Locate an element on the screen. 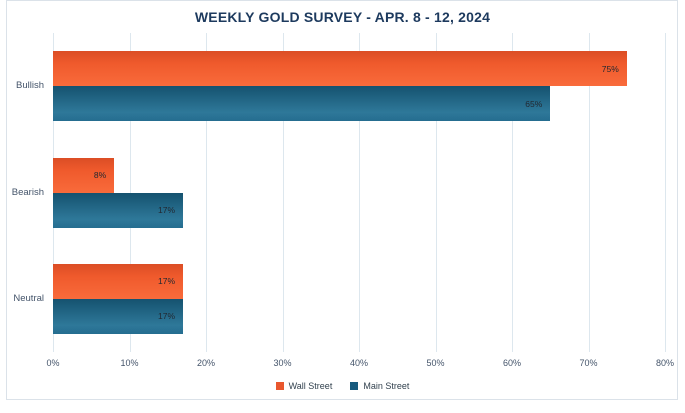  gridline-80% is located at coordinates (665, 192).